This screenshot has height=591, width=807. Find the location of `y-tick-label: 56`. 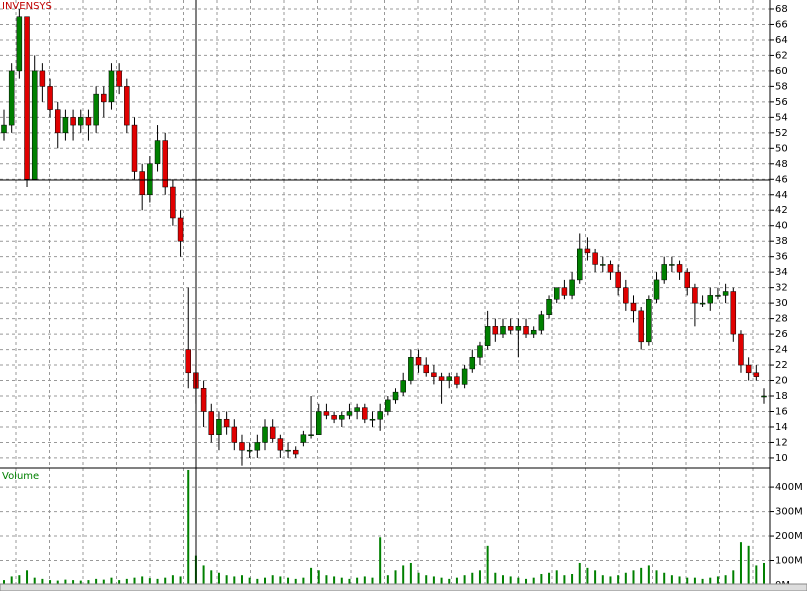

y-tick-label: 56 is located at coordinates (781, 102).